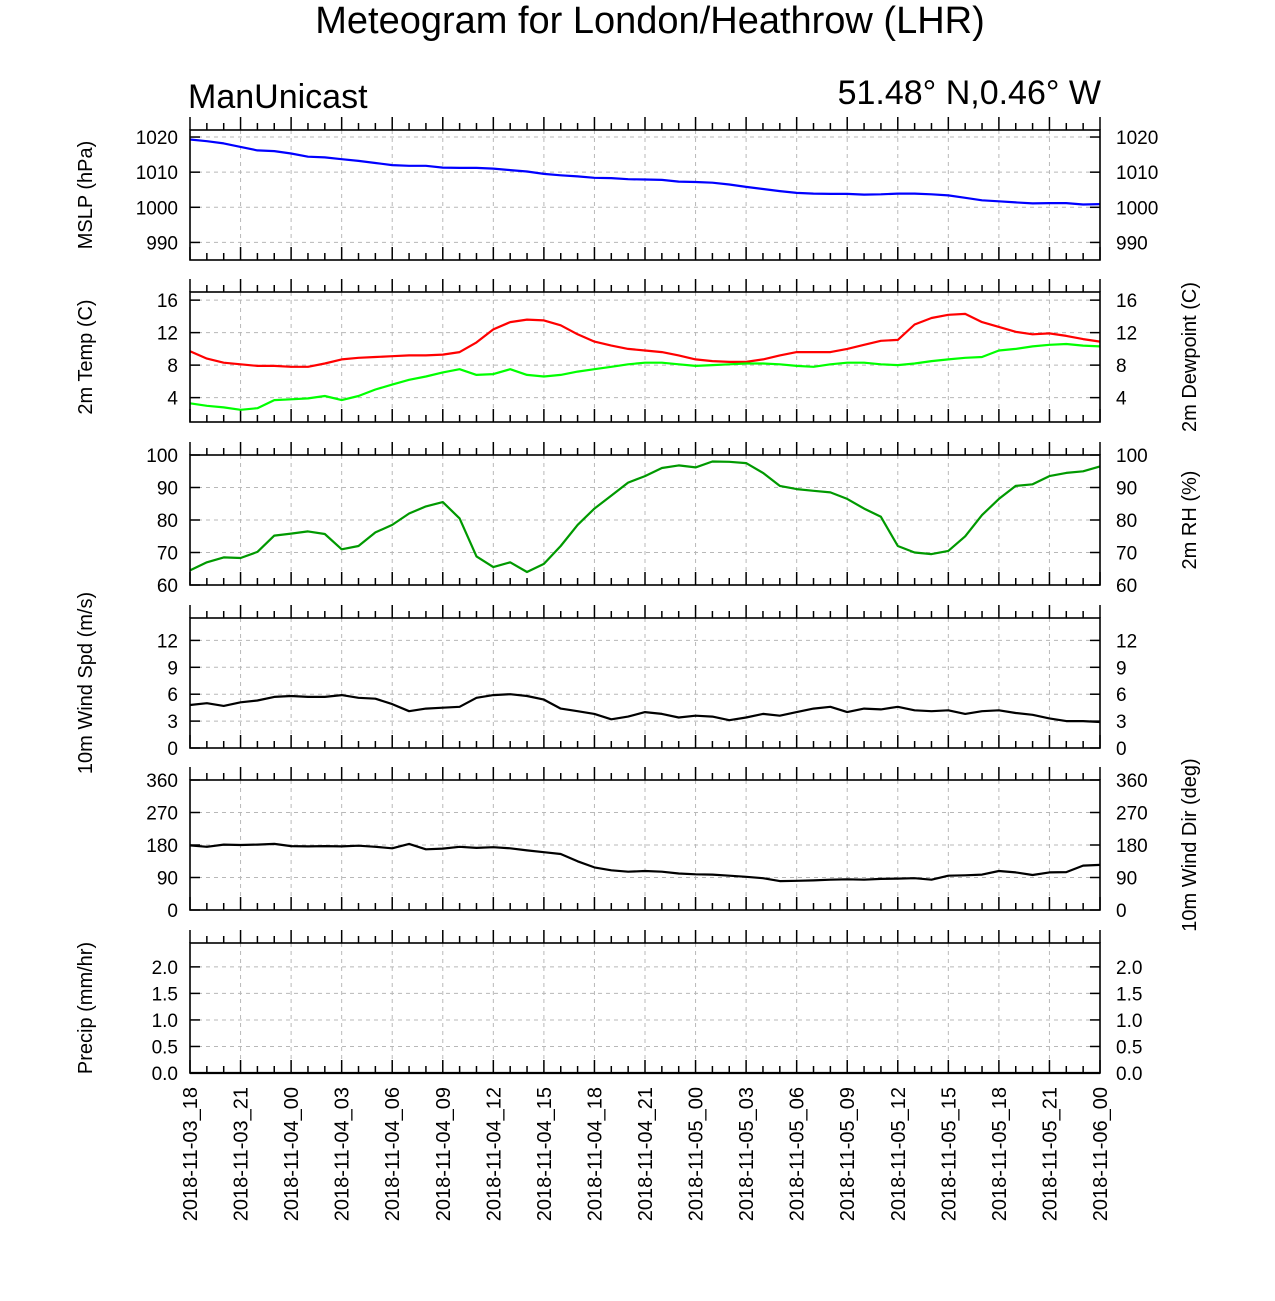 The image size is (1275, 1301). What do you see at coordinates (1129, 1074) in the screenshot?
I see `ytick-label-right: 0.0` at bounding box center [1129, 1074].